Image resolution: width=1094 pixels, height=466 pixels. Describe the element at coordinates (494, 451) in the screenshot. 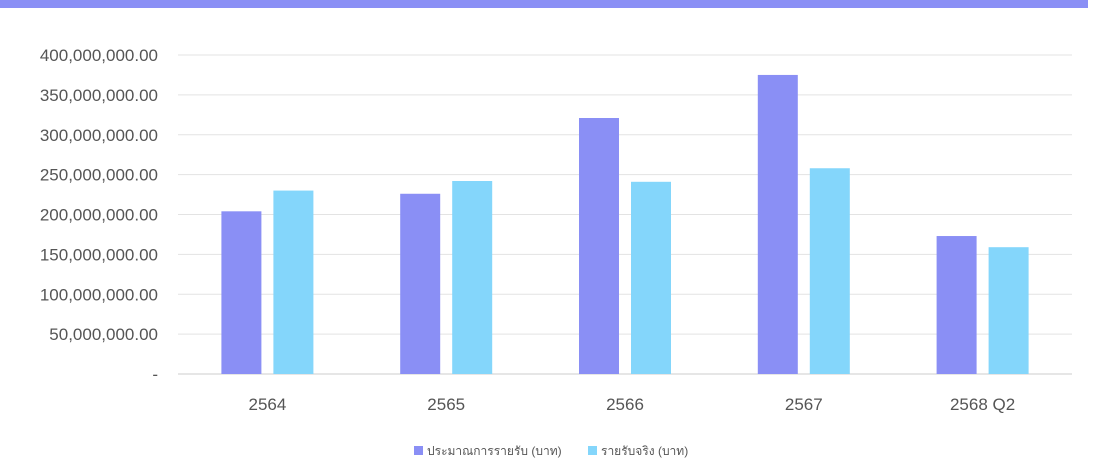

I see `legend-label: ประมาณการรายรับ (บาท)` at that location.